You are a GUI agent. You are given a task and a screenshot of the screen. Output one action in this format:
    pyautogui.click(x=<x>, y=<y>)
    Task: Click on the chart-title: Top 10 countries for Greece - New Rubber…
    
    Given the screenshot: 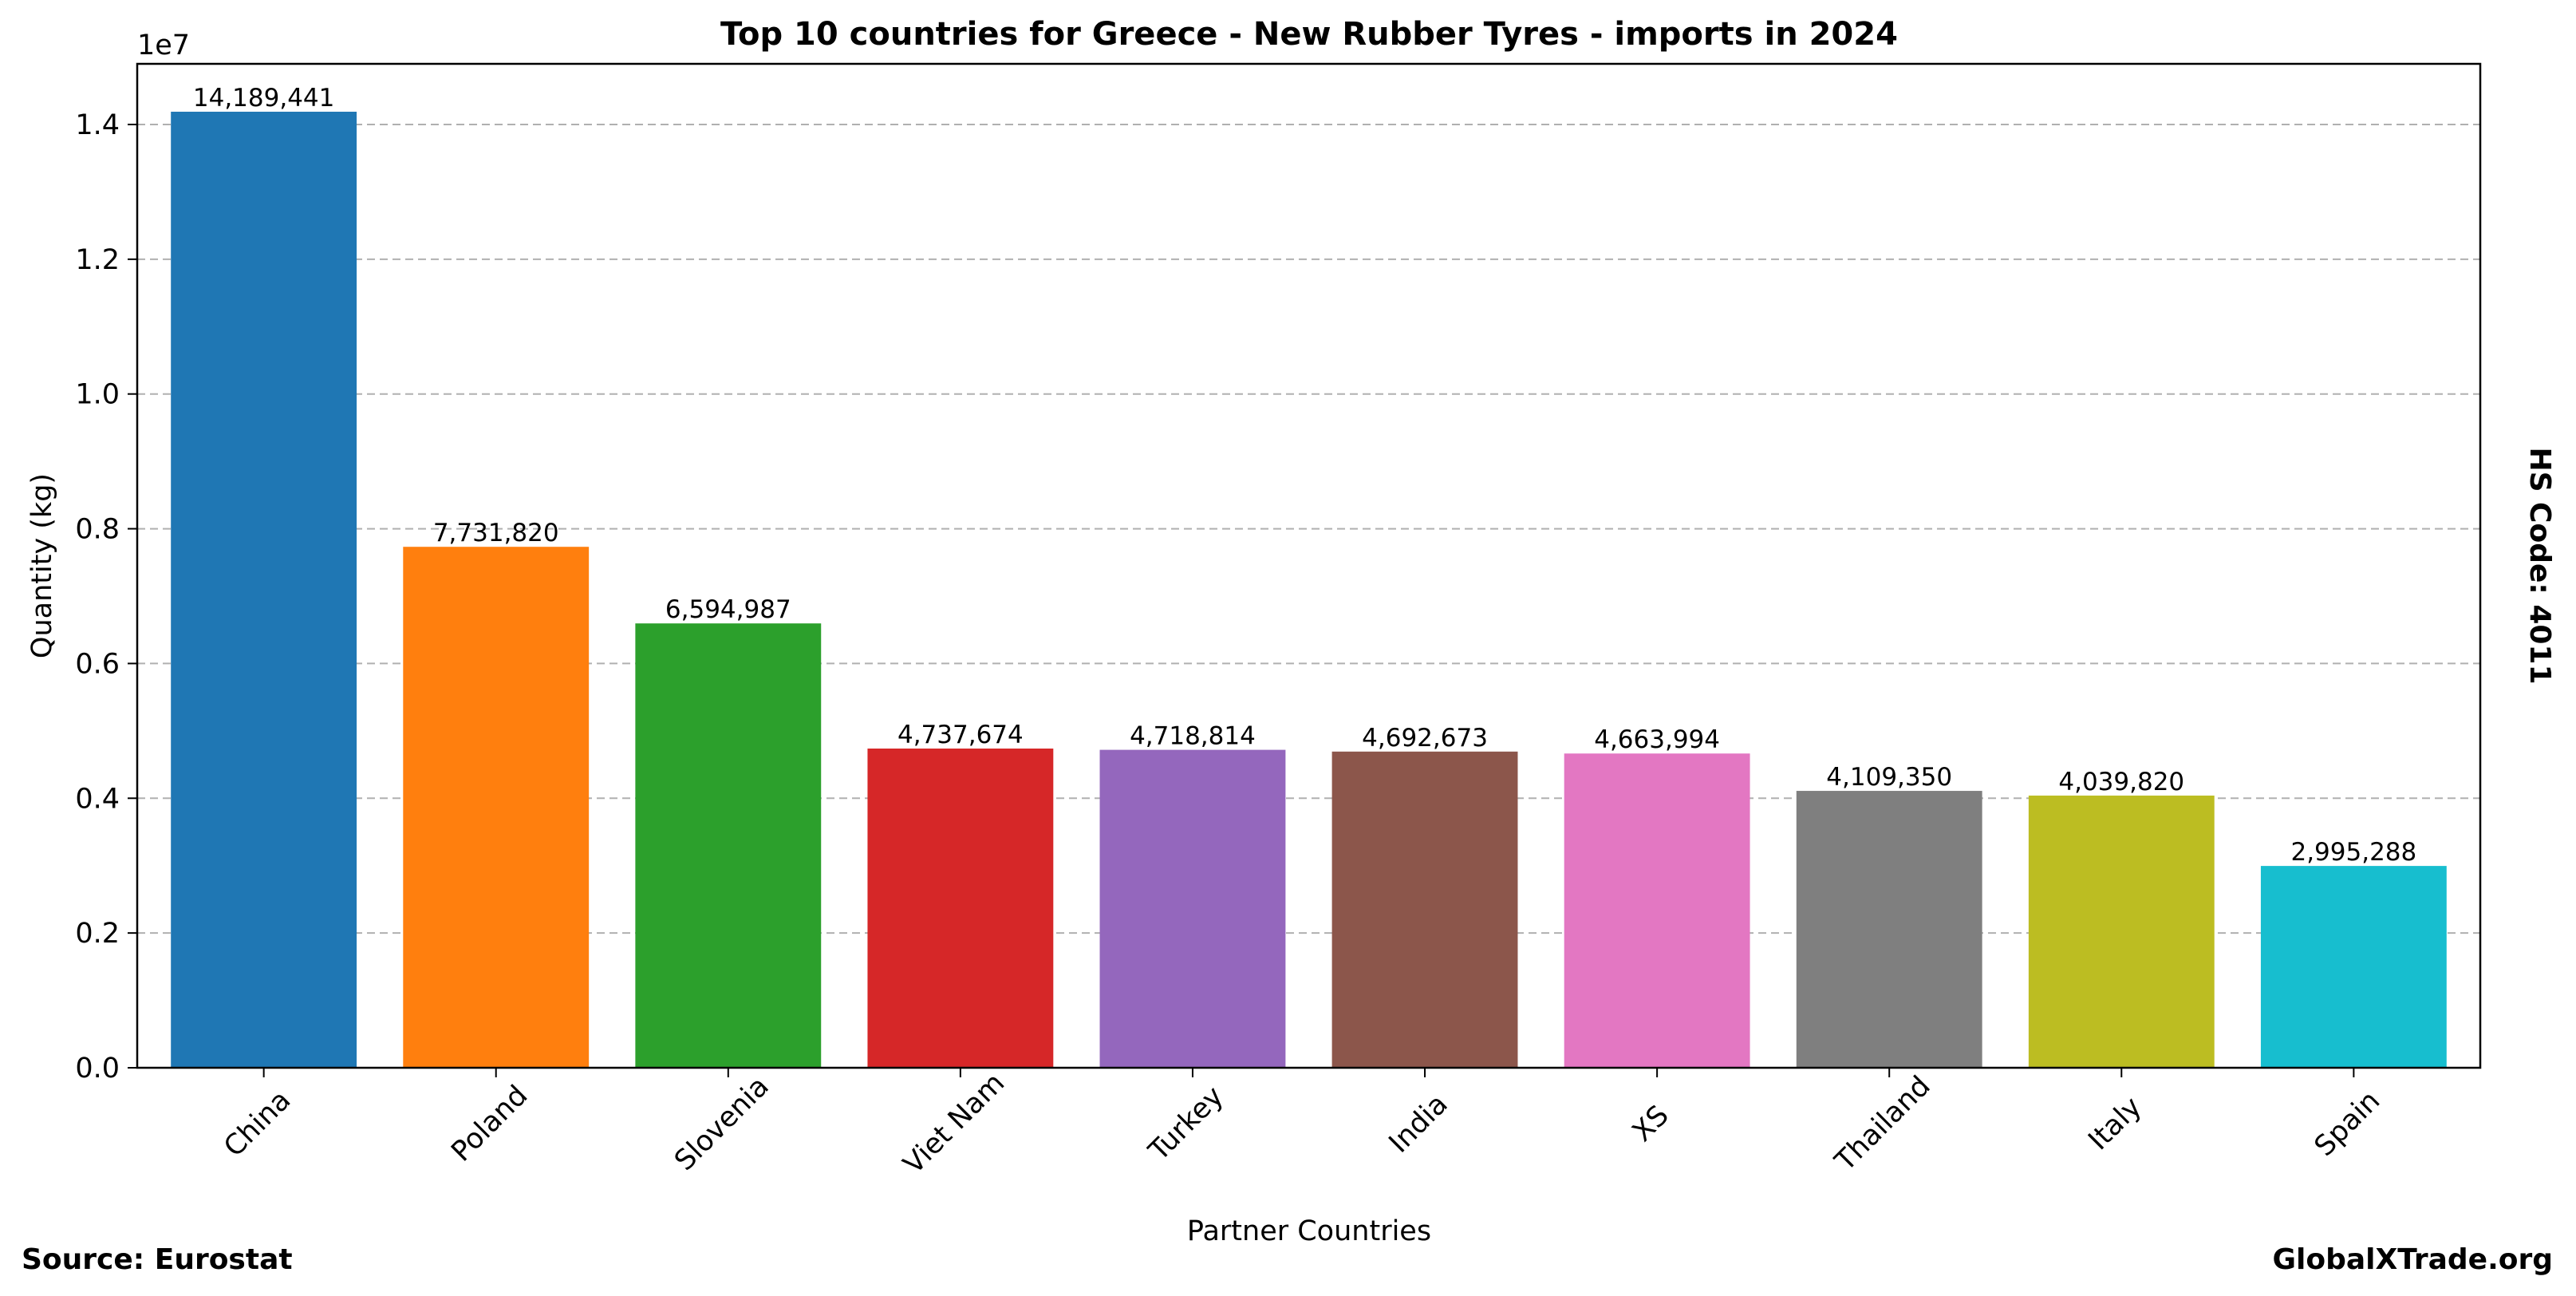 What is the action you would take?
    pyautogui.click(x=1309, y=34)
    